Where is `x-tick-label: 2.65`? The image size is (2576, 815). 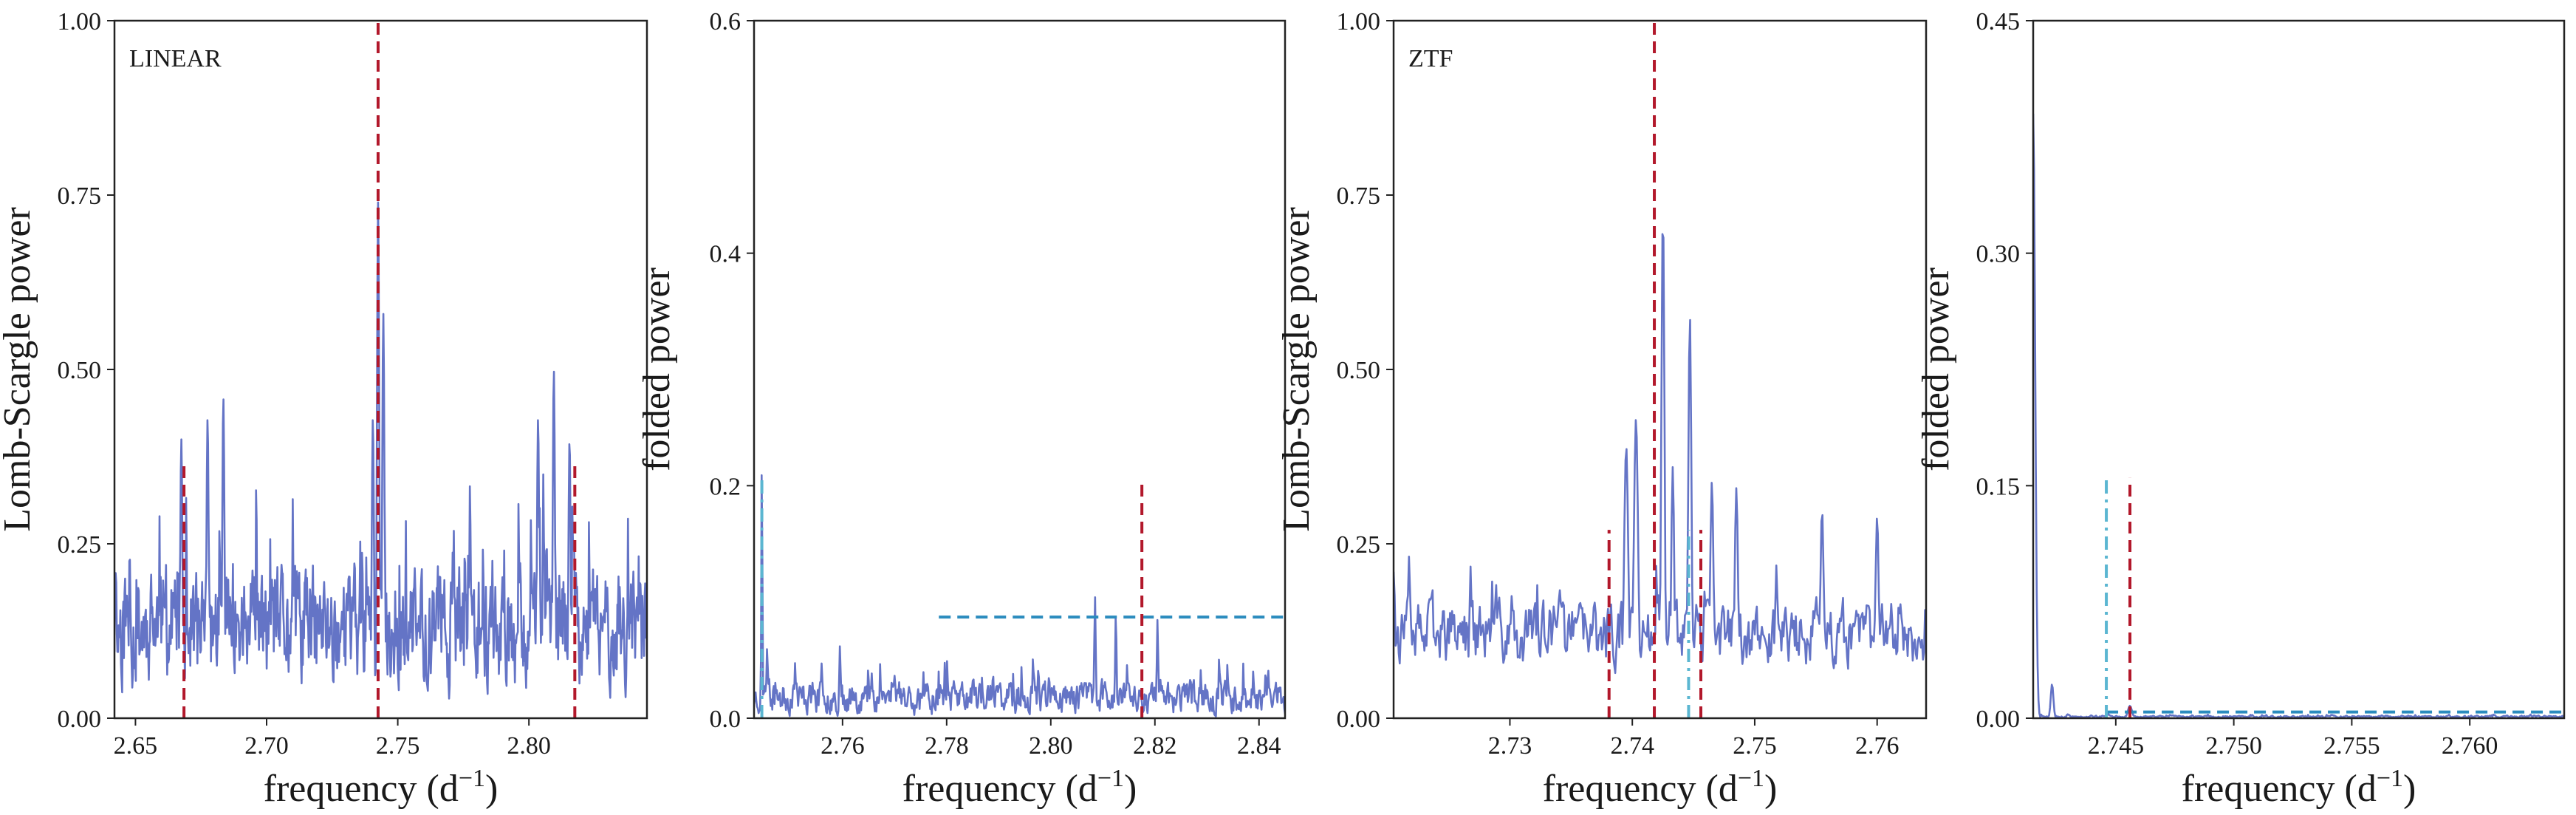
x-tick-label: 2.65 is located at coordinates (136, 746).